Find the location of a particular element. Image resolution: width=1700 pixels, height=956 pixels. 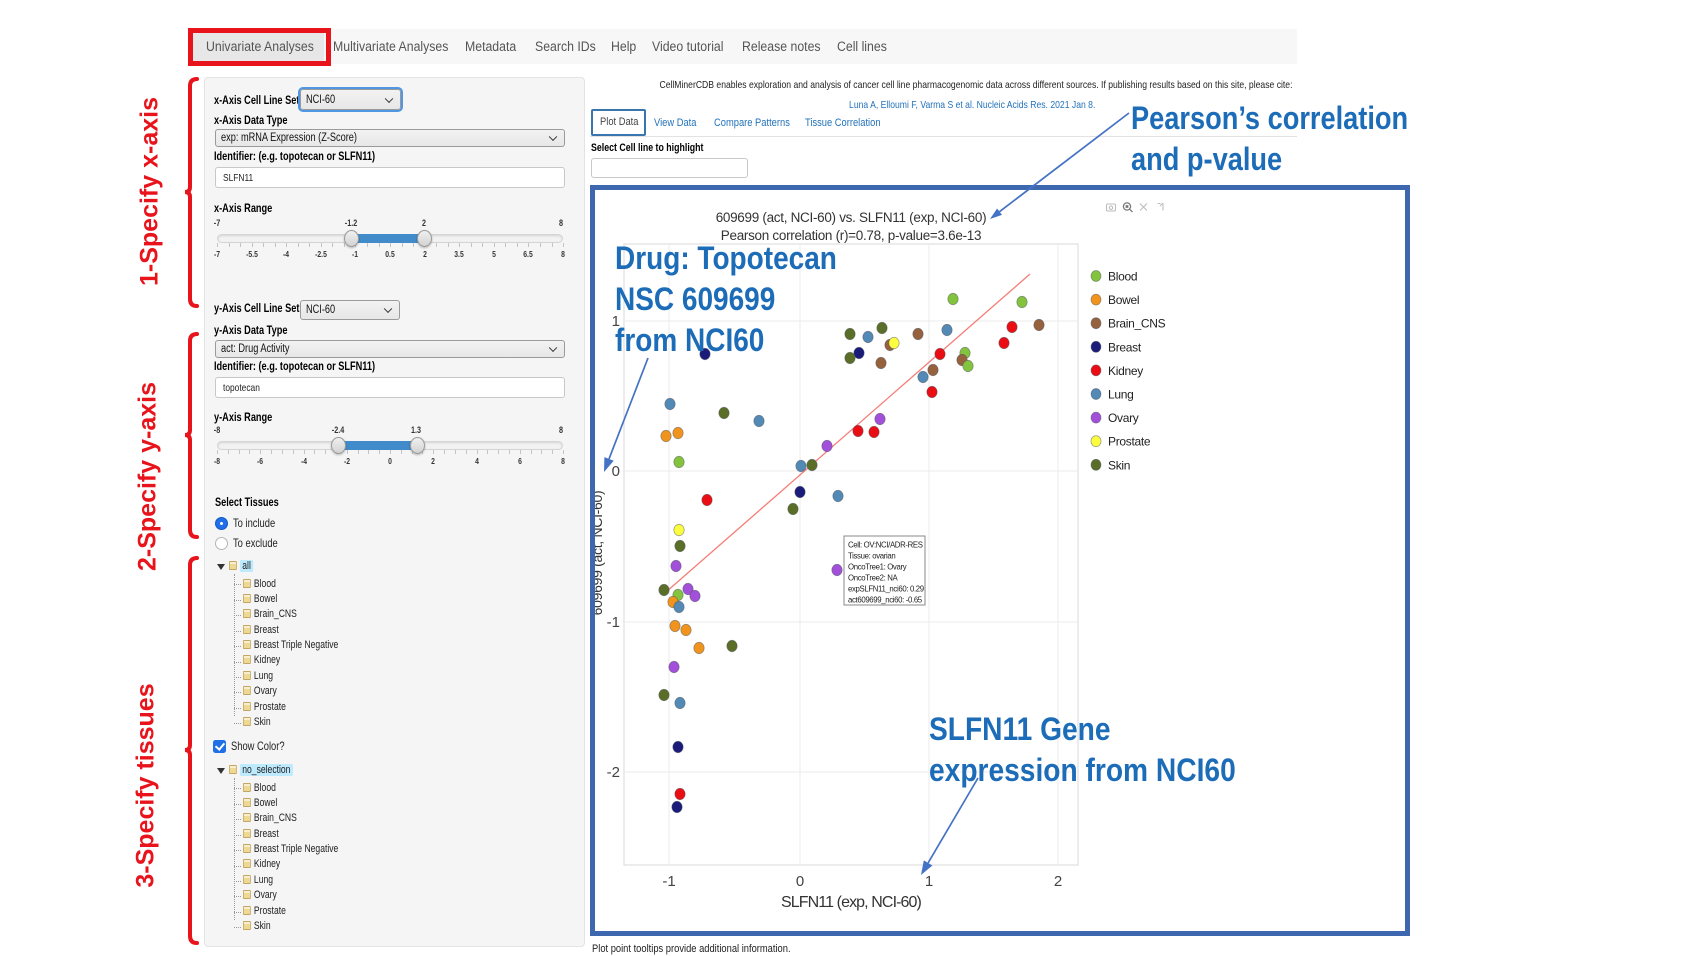

svg-text: Kidney is located at coordinates (1125, 371).